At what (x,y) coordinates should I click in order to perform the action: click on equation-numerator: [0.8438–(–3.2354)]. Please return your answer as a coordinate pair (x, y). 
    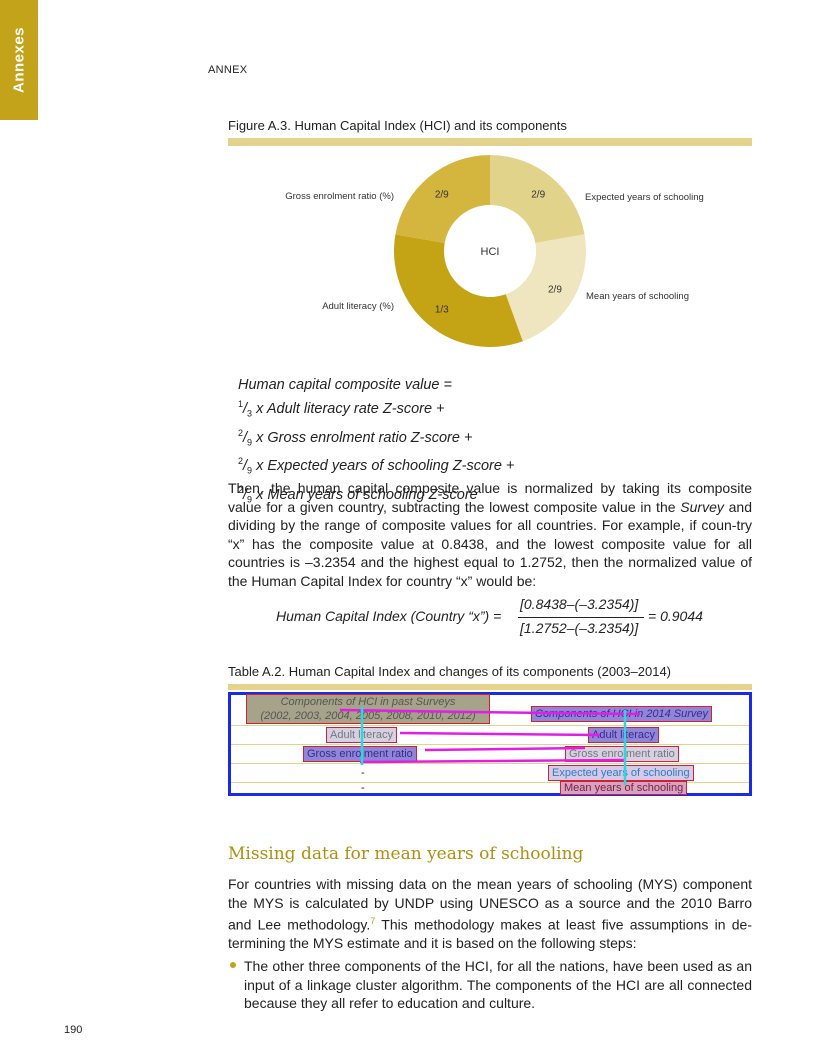
    Looking at the image, I should click on (579, 604).